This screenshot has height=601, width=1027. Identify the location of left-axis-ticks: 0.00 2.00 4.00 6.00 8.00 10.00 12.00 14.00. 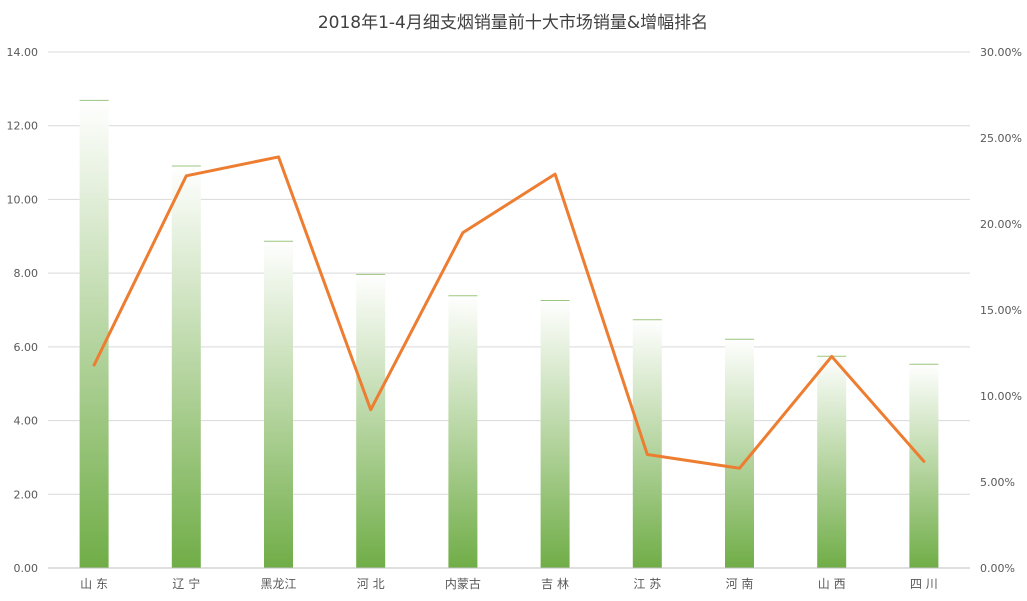
(23, 310).